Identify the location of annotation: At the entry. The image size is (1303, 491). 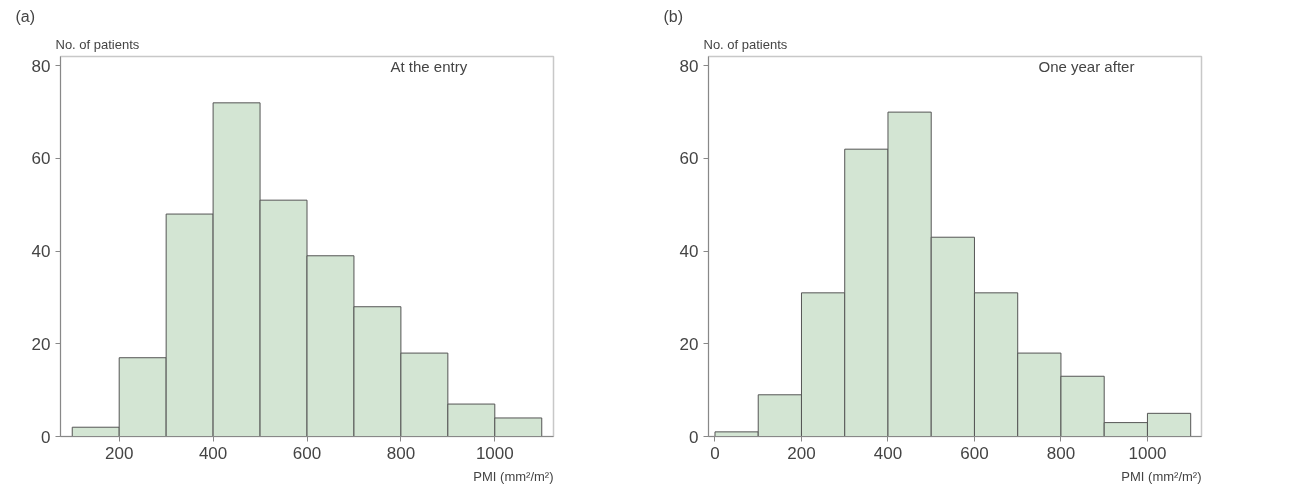
(429, 66).